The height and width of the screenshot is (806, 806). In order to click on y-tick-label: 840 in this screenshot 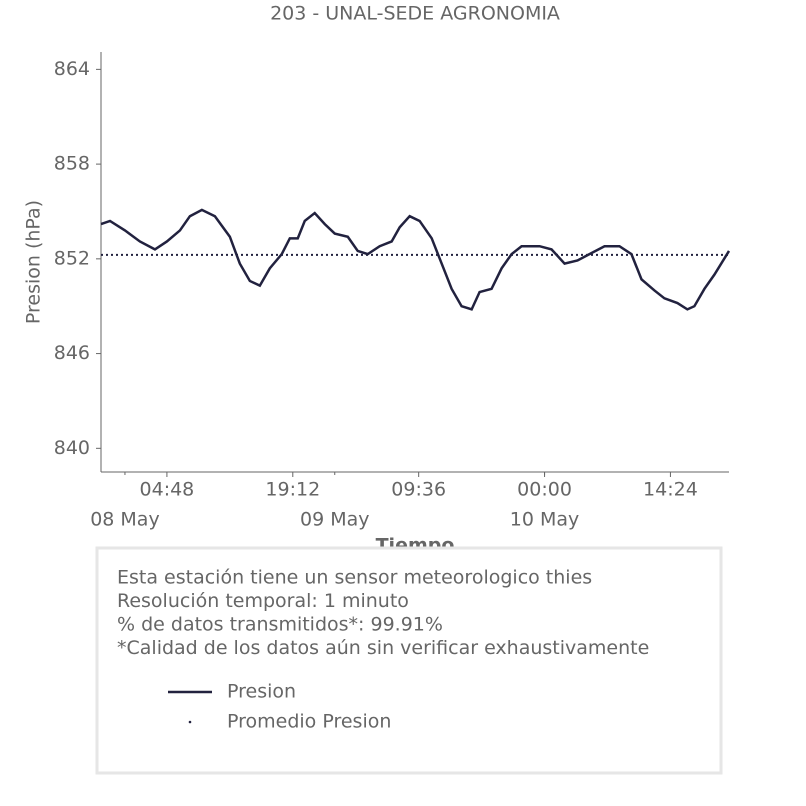, I will do `click(72, 448)`.